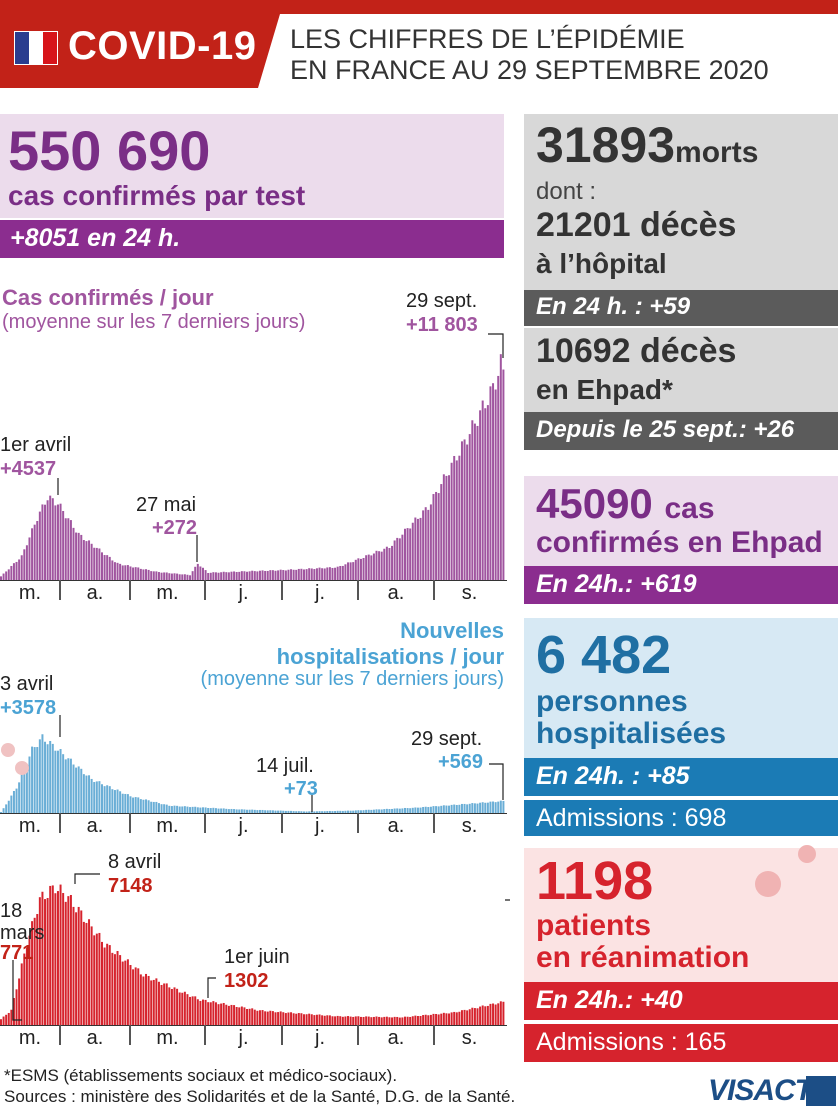 The image size is (838, 1117). Describe the element at coordinates (109, 150) in the screenshot. I see `cases-number: 550 690` at that location.